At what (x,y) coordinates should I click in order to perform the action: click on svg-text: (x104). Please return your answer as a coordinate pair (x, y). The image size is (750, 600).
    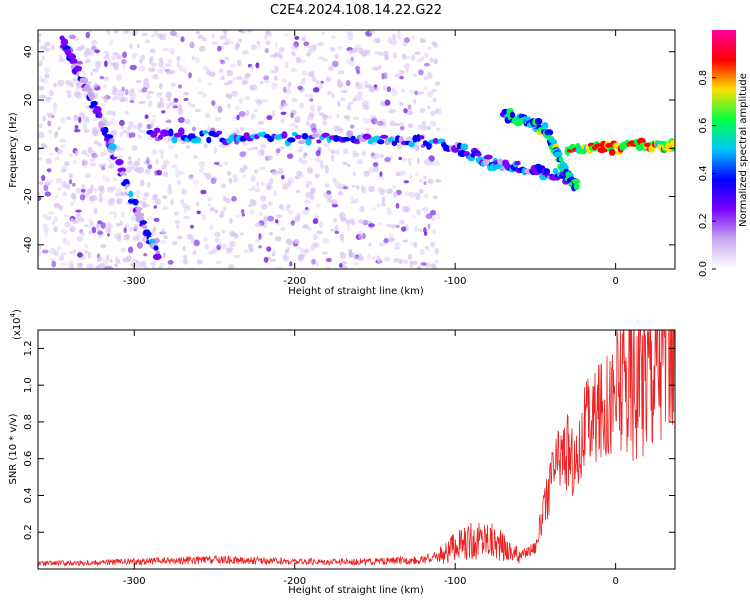
    Looking at the image, I should click on (16, 324).